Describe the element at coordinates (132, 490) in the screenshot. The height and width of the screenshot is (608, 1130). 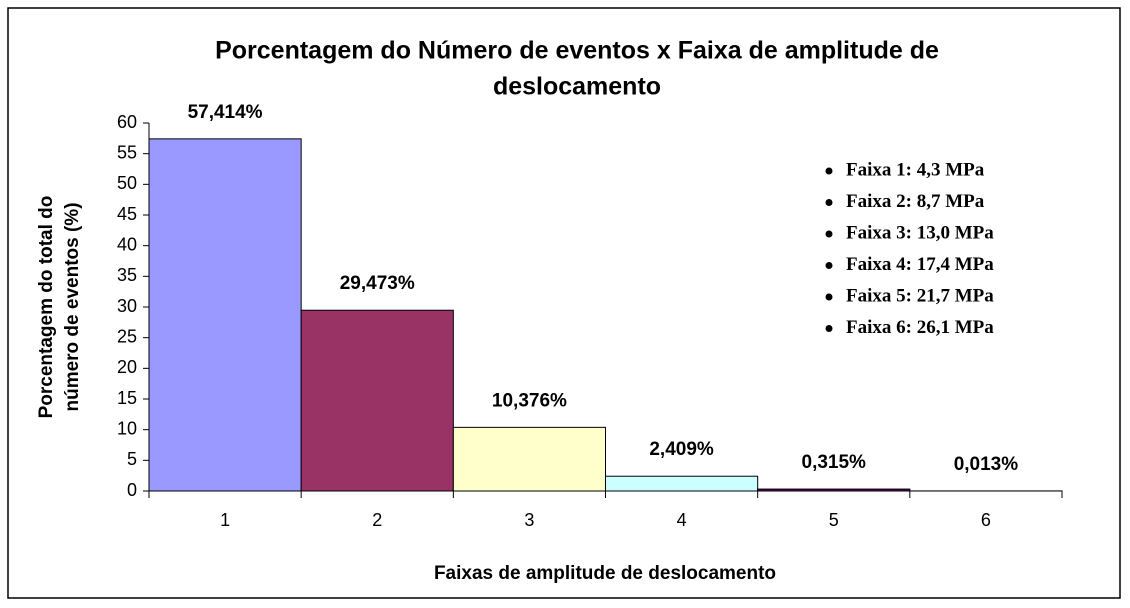
I see `y-tick-label: 0` at that location.